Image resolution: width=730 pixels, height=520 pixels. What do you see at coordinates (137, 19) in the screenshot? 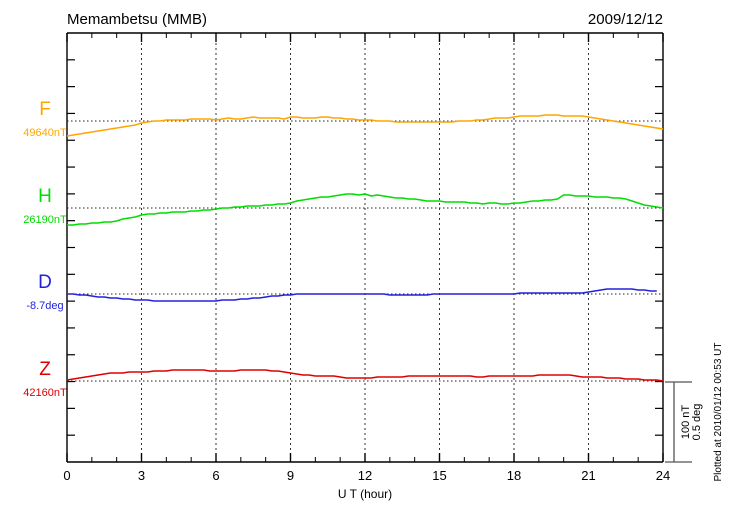
I see `station-title: Memambetsu (MMB)` at bounding box center [137, 19].